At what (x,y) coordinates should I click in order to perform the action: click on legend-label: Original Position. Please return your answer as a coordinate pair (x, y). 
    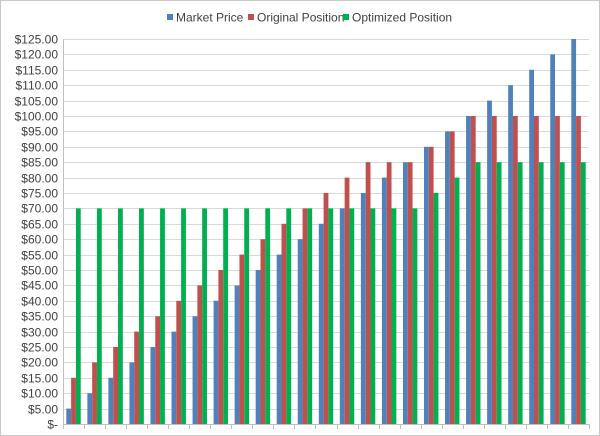
    Looking at the image, I should click on (300, 18).